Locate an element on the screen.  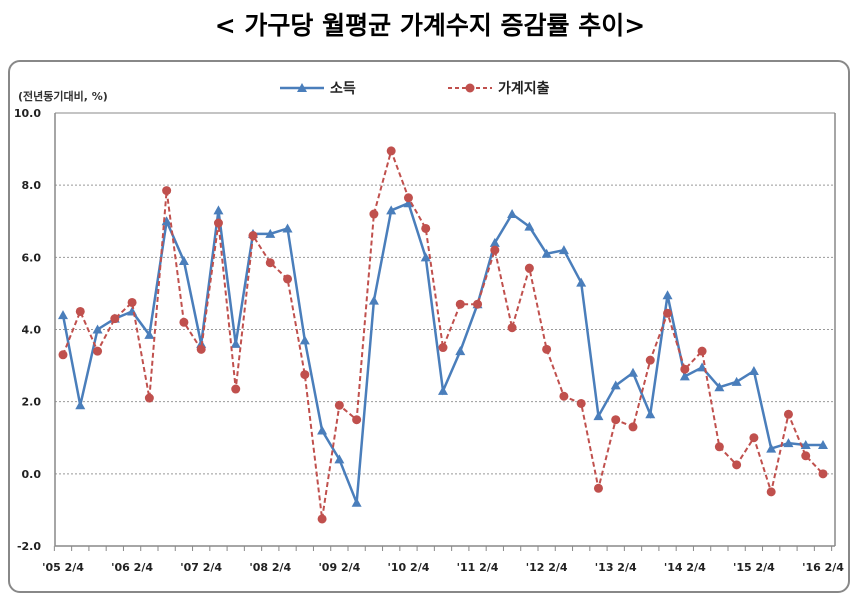
x-tick-label: '12 2/4 is located at coordinates (547, 567).